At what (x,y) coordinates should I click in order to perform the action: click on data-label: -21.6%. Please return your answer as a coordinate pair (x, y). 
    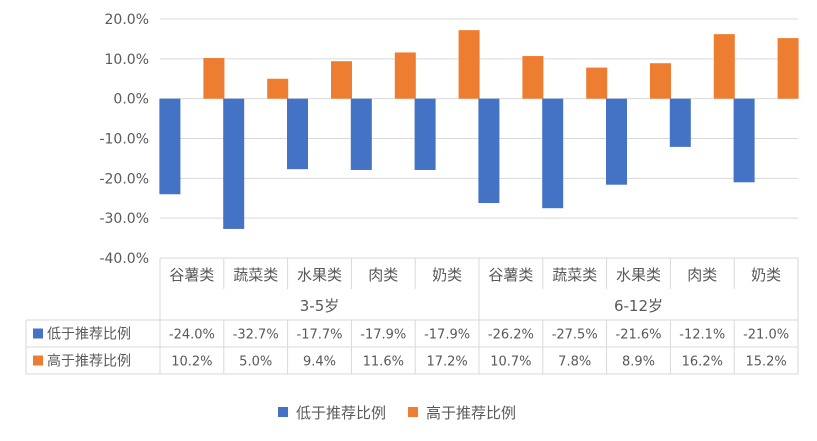
    Looking at the image, I should click on (639, 335).